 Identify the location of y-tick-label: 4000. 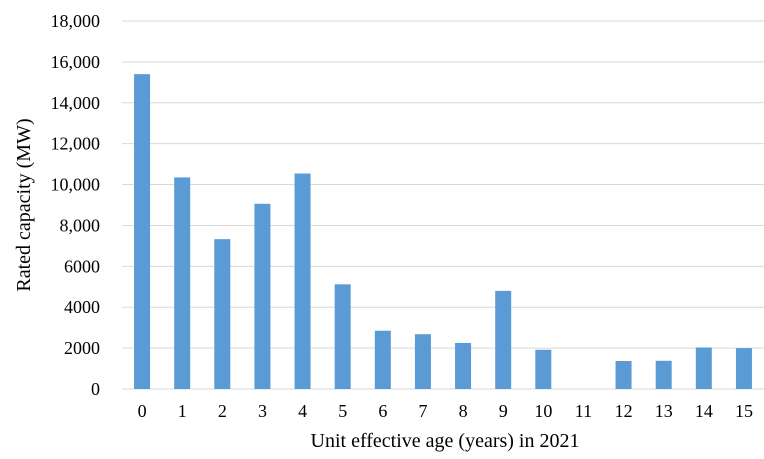
(82, 307).